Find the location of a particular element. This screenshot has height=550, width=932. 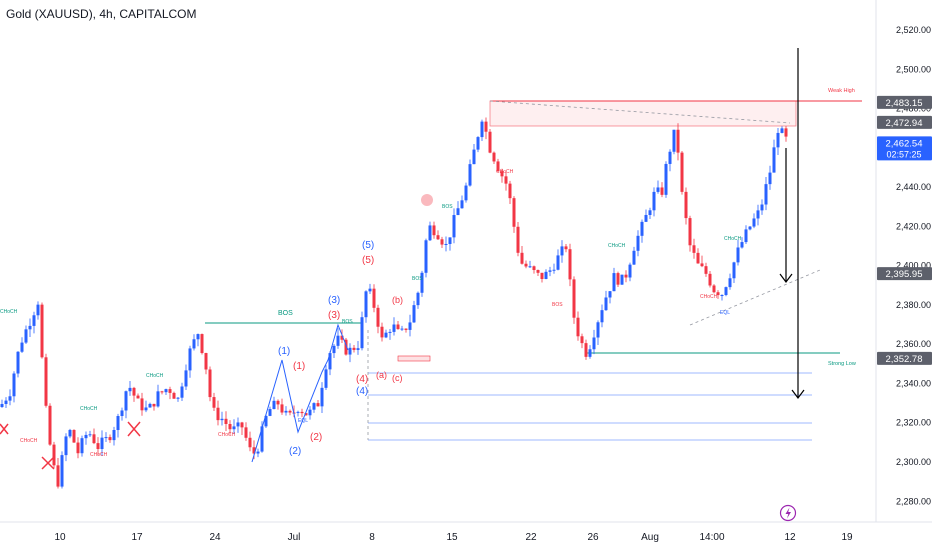

wave-a-red: (a) is located at coordinates (381, 375).